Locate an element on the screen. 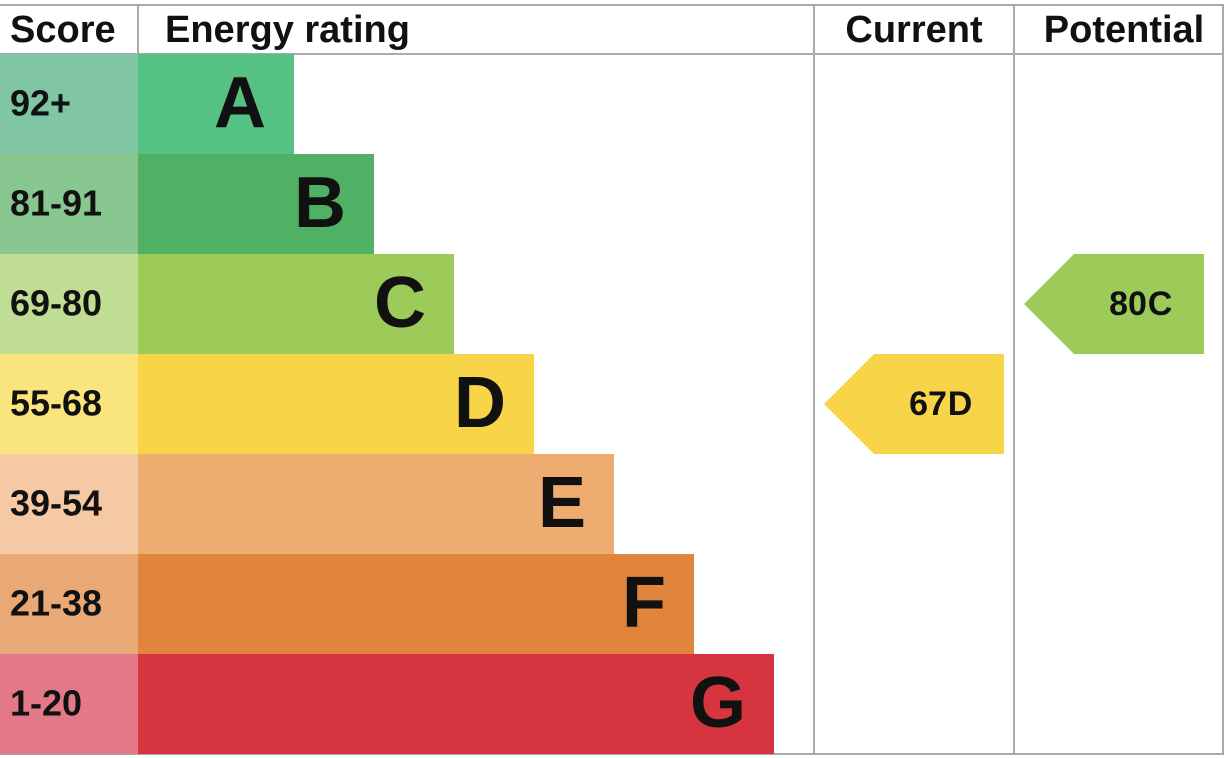  arrow-score: 80 is located at coordinates (1128, 304).